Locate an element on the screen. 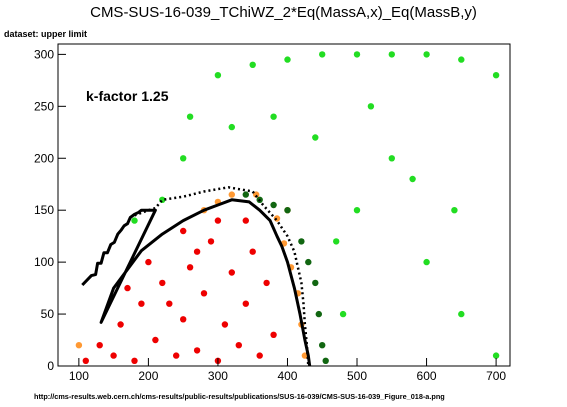  x-tick-label-5: 600 is located at coordinates (427, 376).